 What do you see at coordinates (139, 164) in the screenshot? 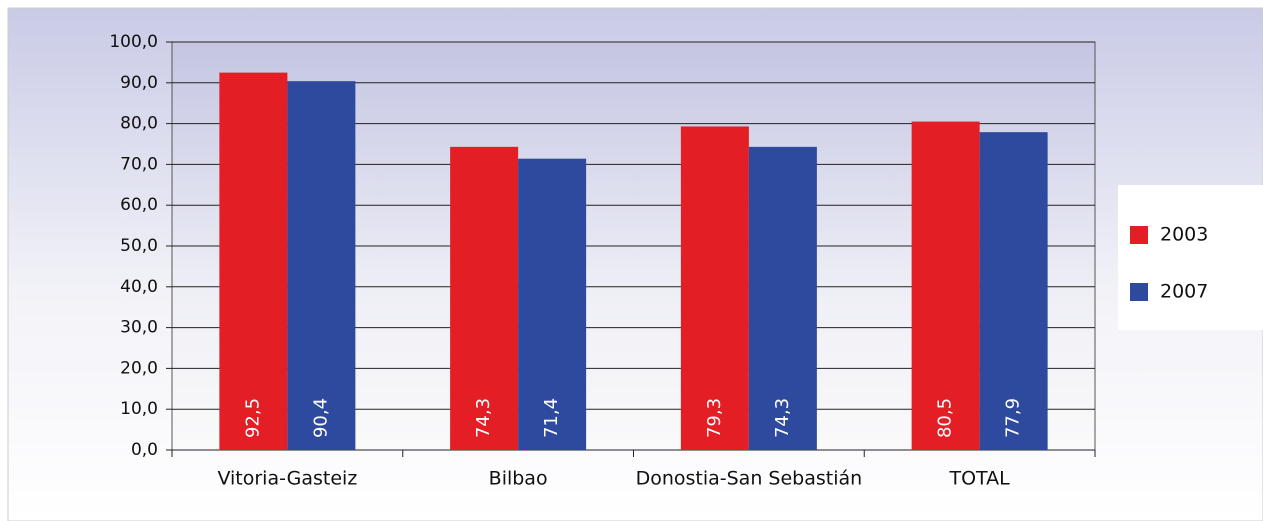
I see `y-tick-label: 70,0` at bounding box center [139, 164].